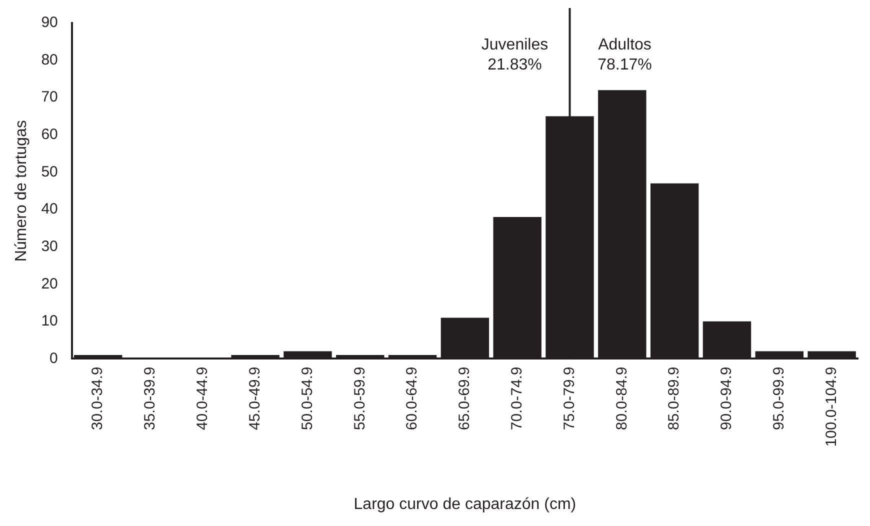 This screenshot has width=870, height=526. I want to click on x-tick-label: 50.0-54.9, so click(307, 398).